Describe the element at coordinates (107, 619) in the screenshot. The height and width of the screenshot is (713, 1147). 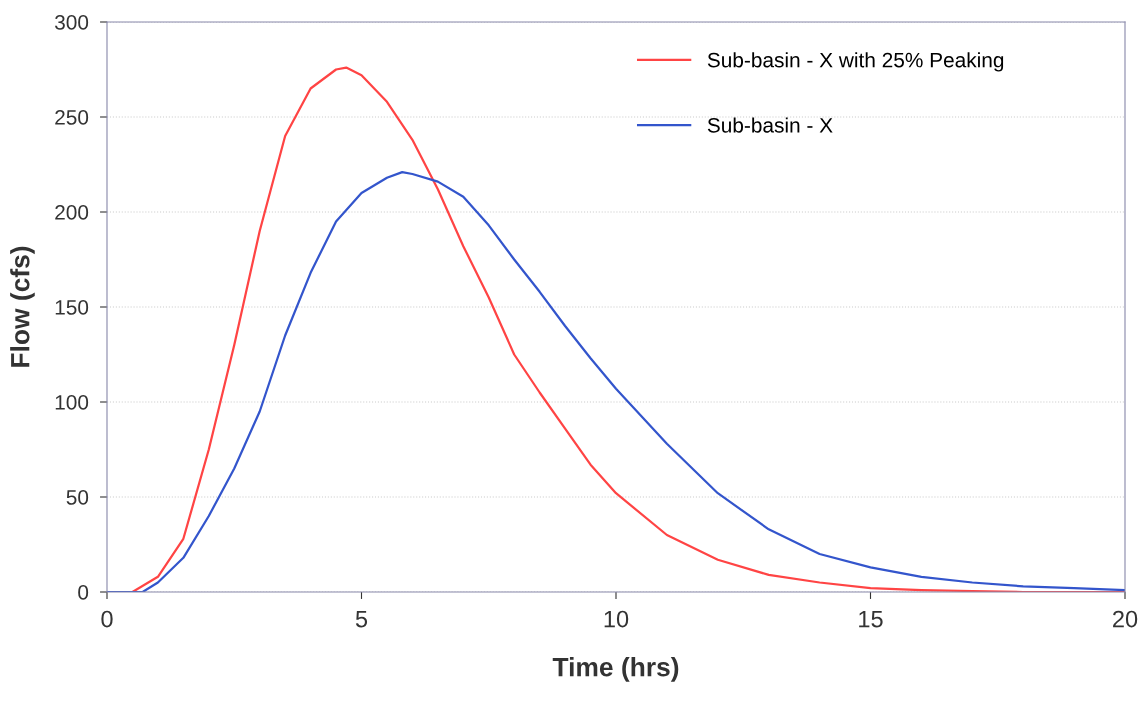
I see `x-tick-label: 0` at that location.